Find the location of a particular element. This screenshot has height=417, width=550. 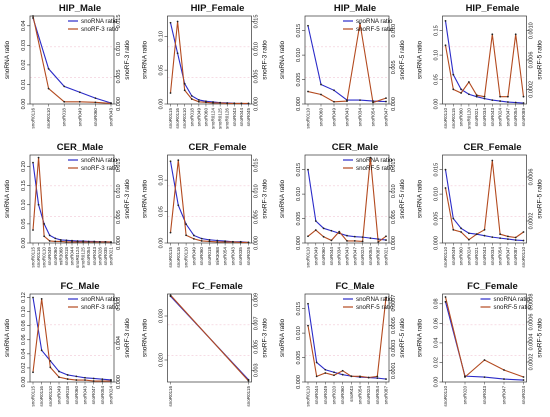

right-tick-label: 0.0007 is located at coordinates (394, 303).